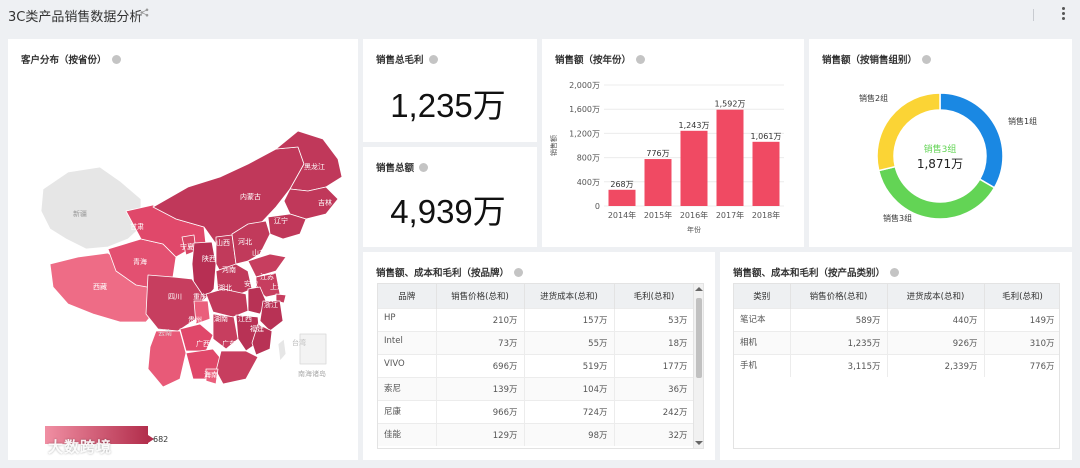 This screenshot has width=1080, height=468. Describe the element at coordinates (448, 105) in the screenshot. I see `kpi-profit-value: 1,235万` at that location.